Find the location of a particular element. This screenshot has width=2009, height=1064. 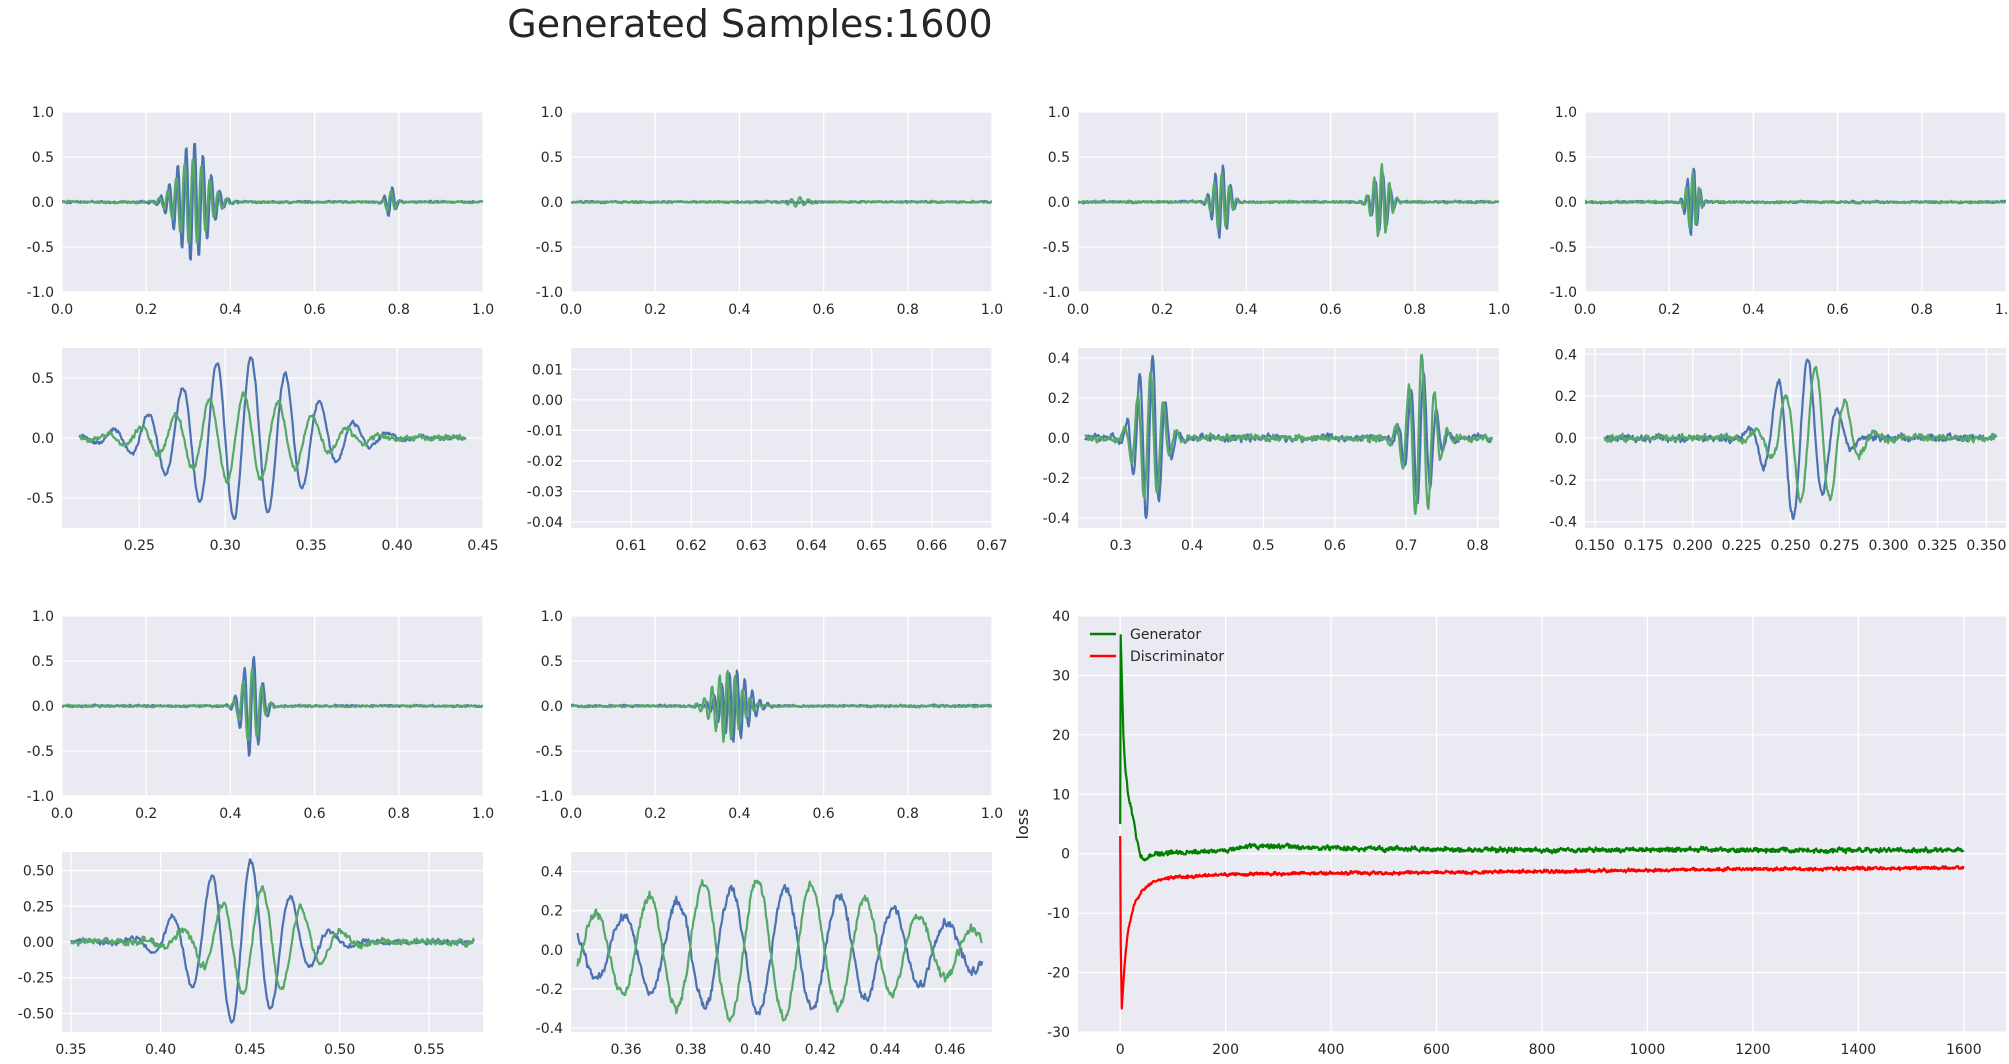

x-tick-label: 0.150 is located at coordinates (1595, 546).